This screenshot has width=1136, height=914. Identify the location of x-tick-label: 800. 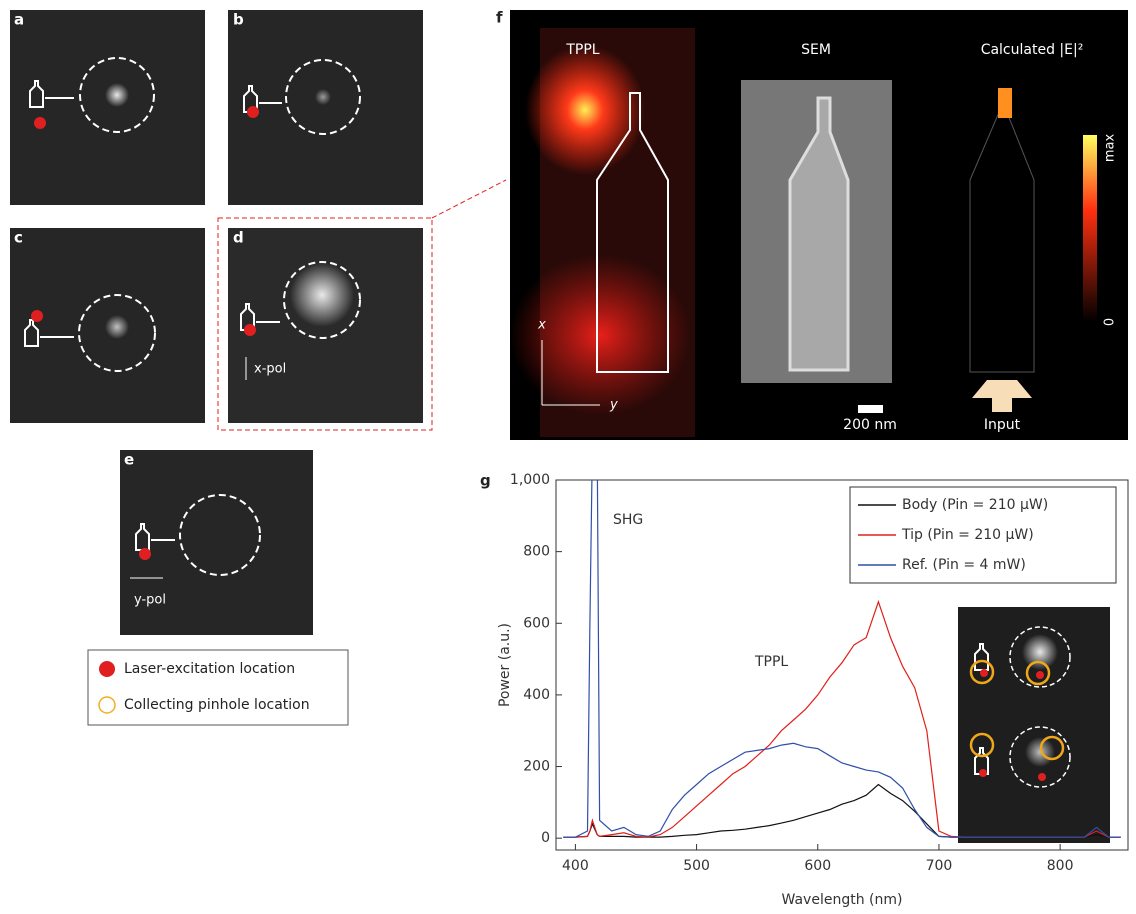
(1060, 866).